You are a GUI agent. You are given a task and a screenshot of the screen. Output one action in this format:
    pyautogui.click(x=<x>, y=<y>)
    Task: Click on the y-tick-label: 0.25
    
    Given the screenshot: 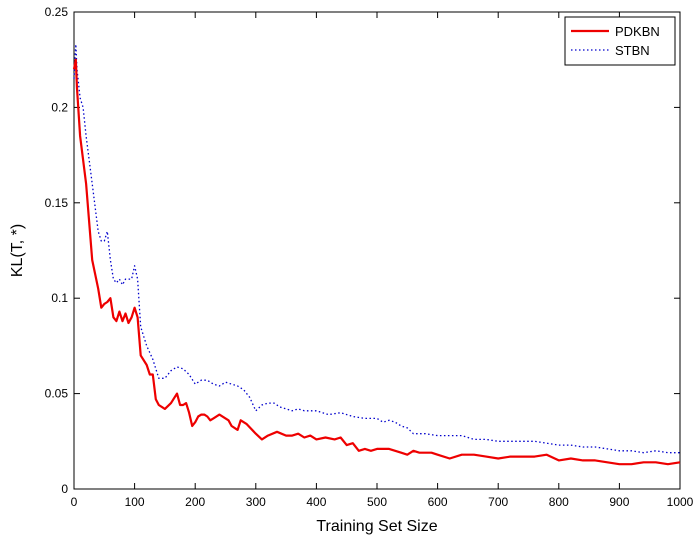 What is the action you would take?
    pyautogui.click(x=57, y=12)
    